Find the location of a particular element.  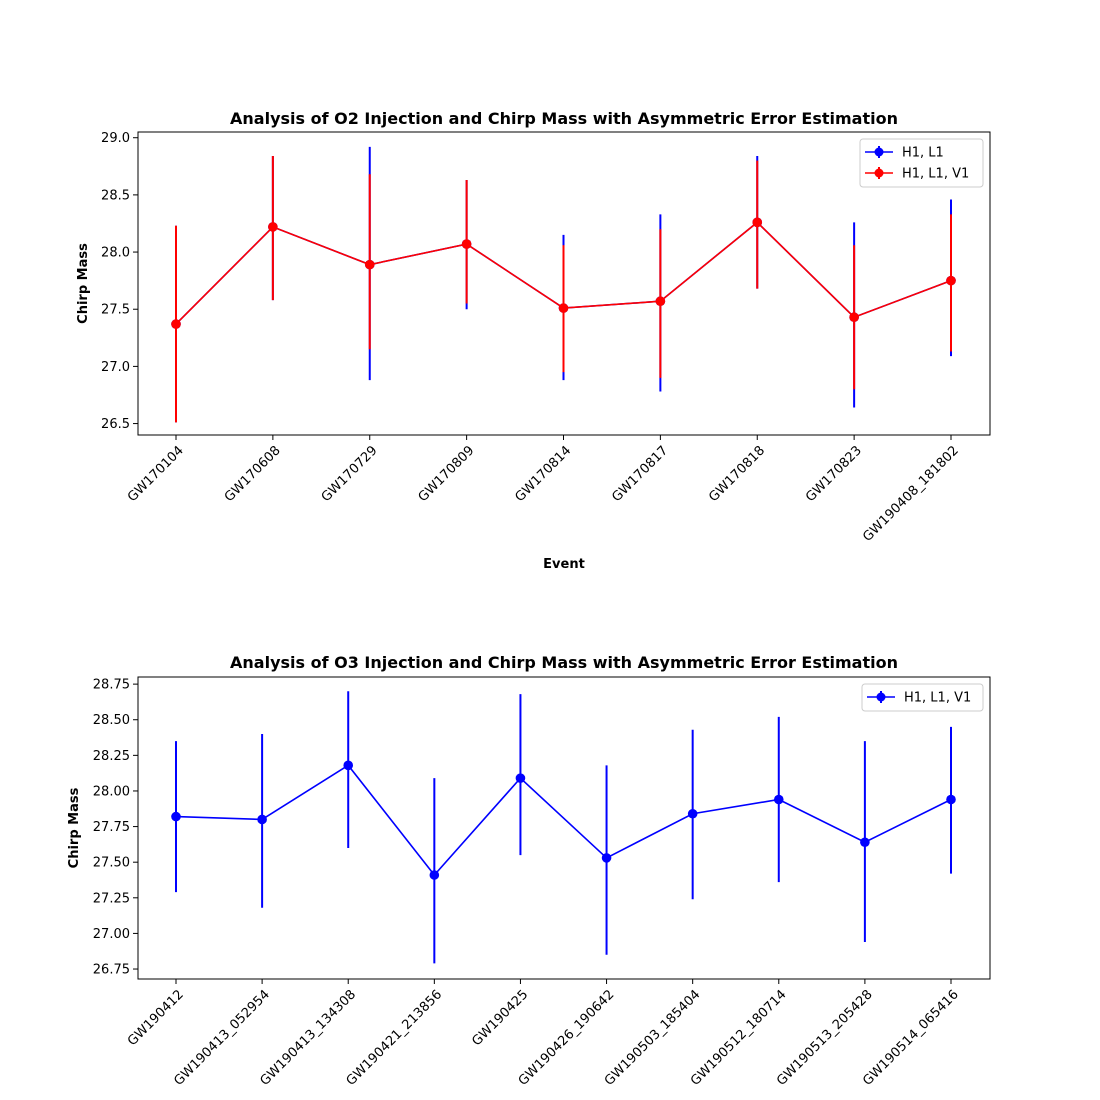

x-tick-label: GW190425 is located at coordinates (500, 1018).